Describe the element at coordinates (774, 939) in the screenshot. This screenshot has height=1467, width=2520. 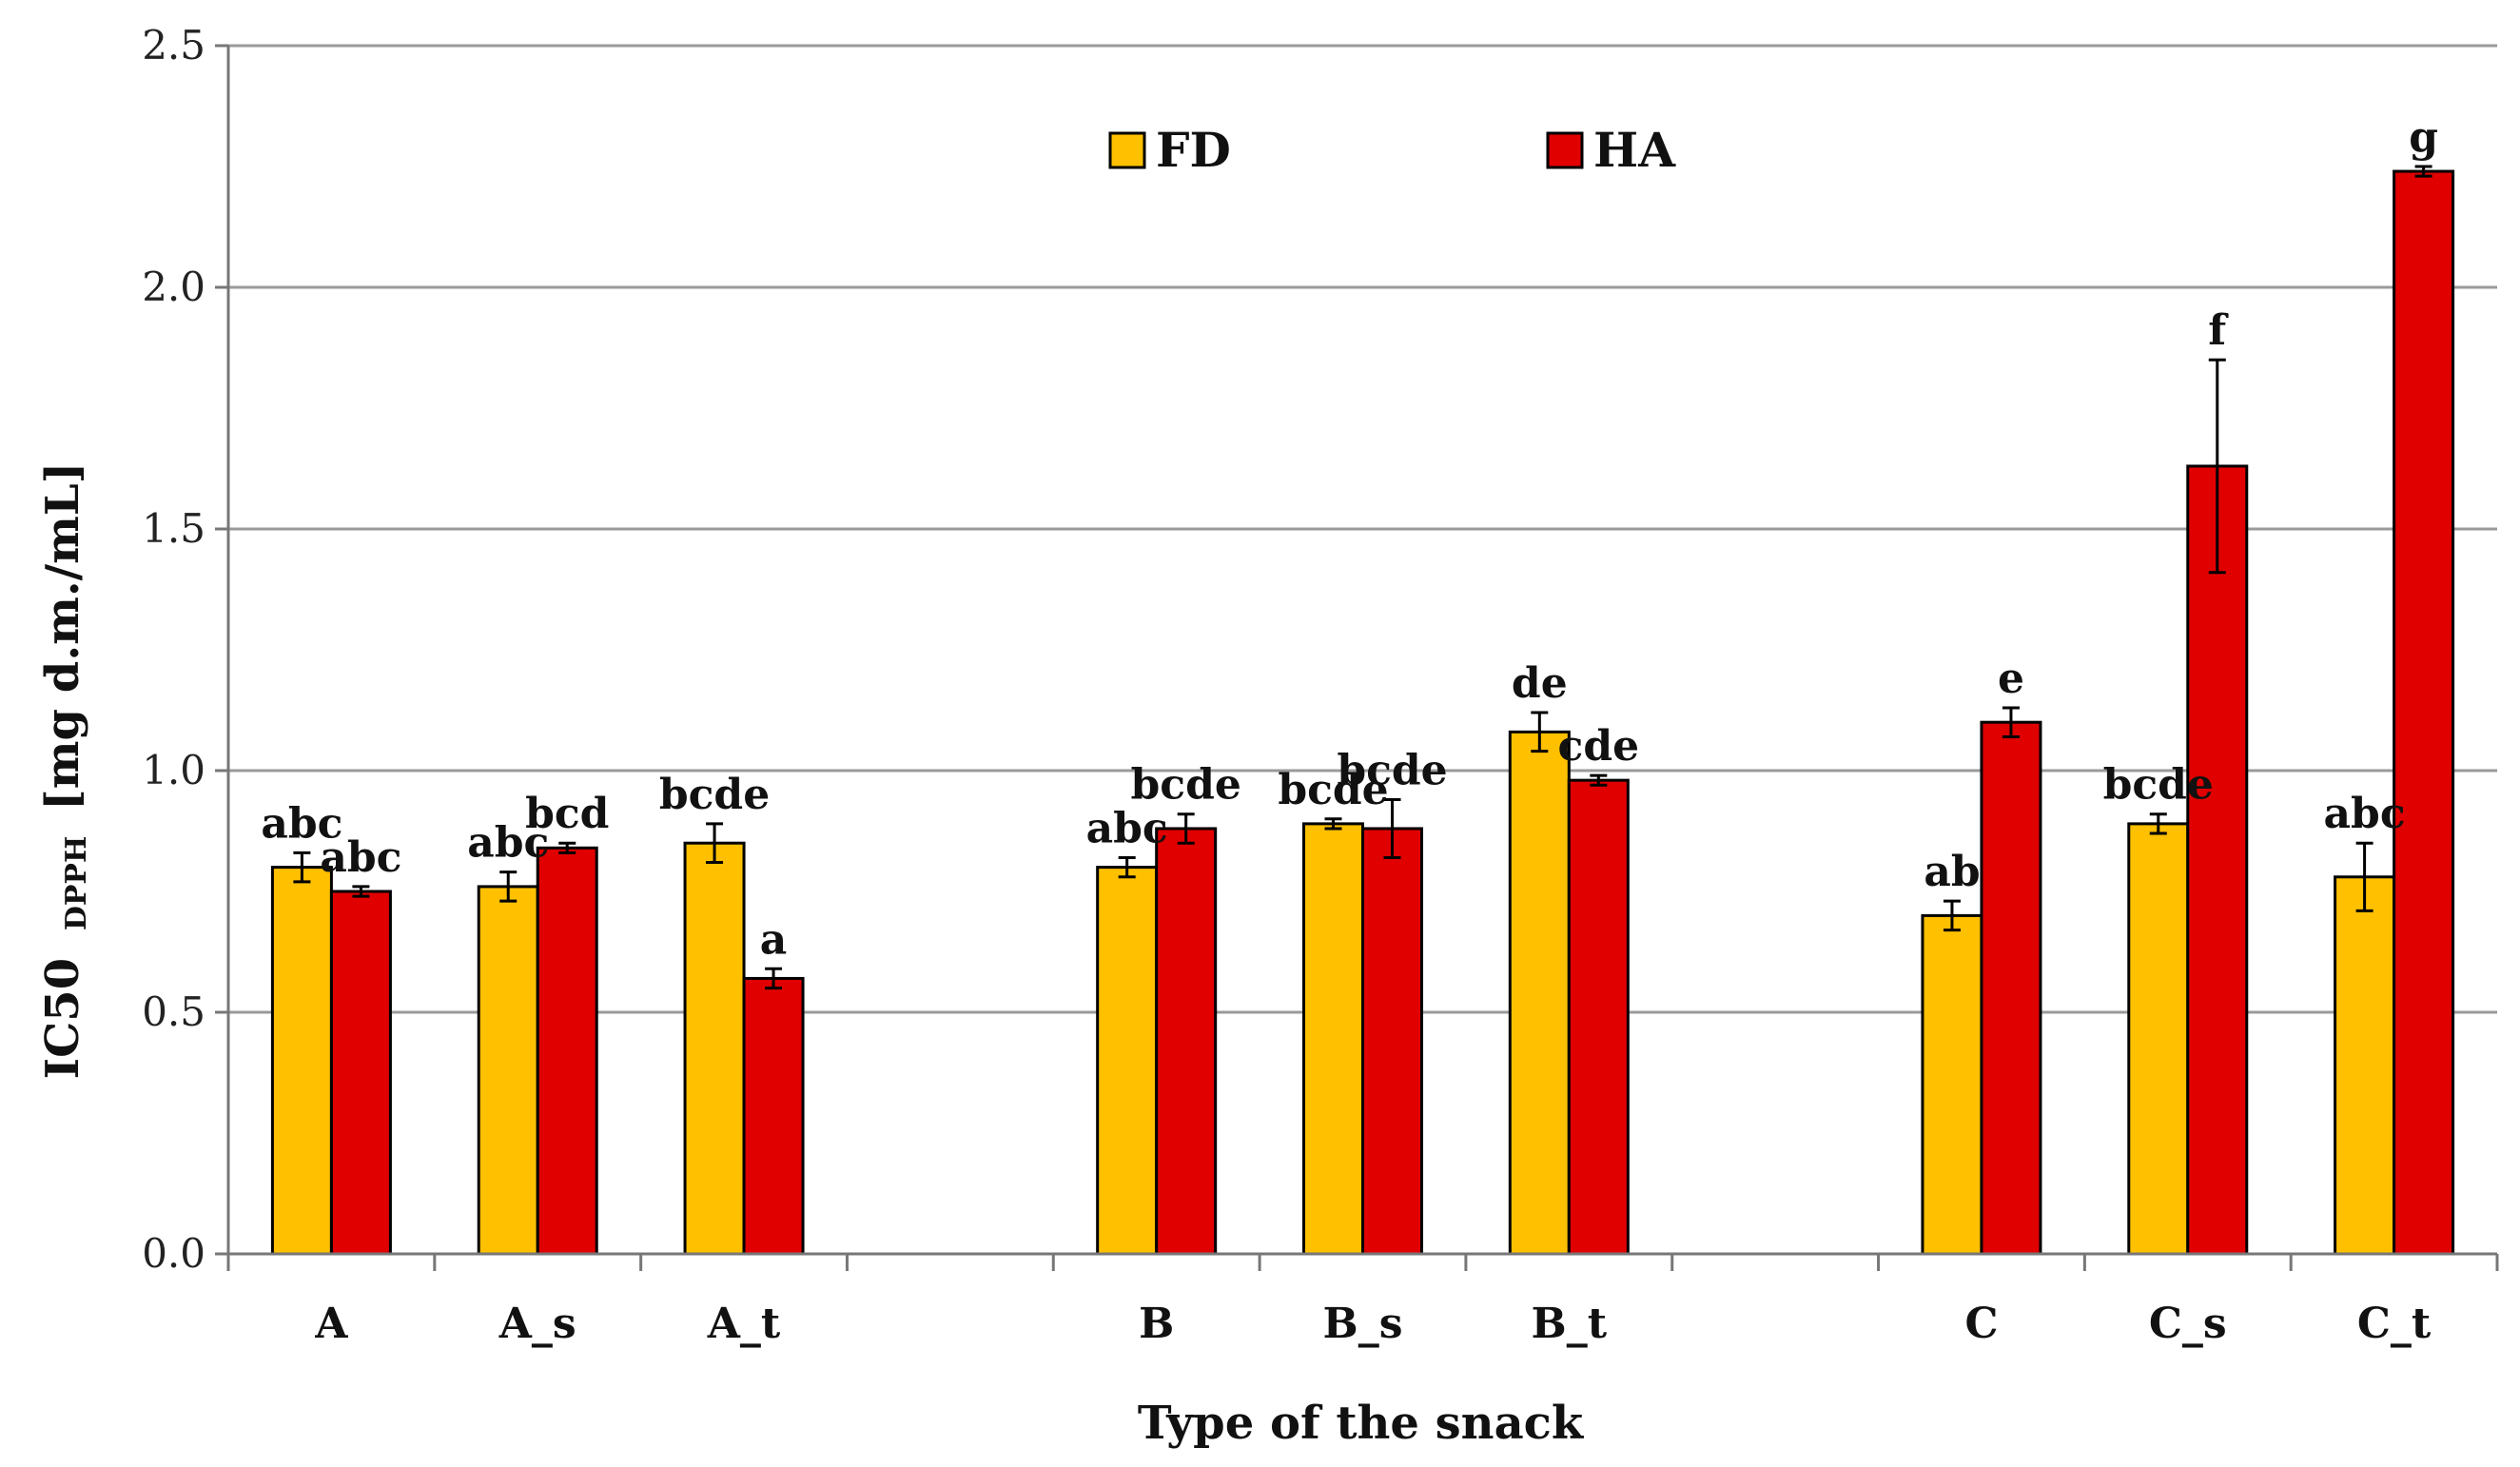
I see `significance-label: a` at that location.